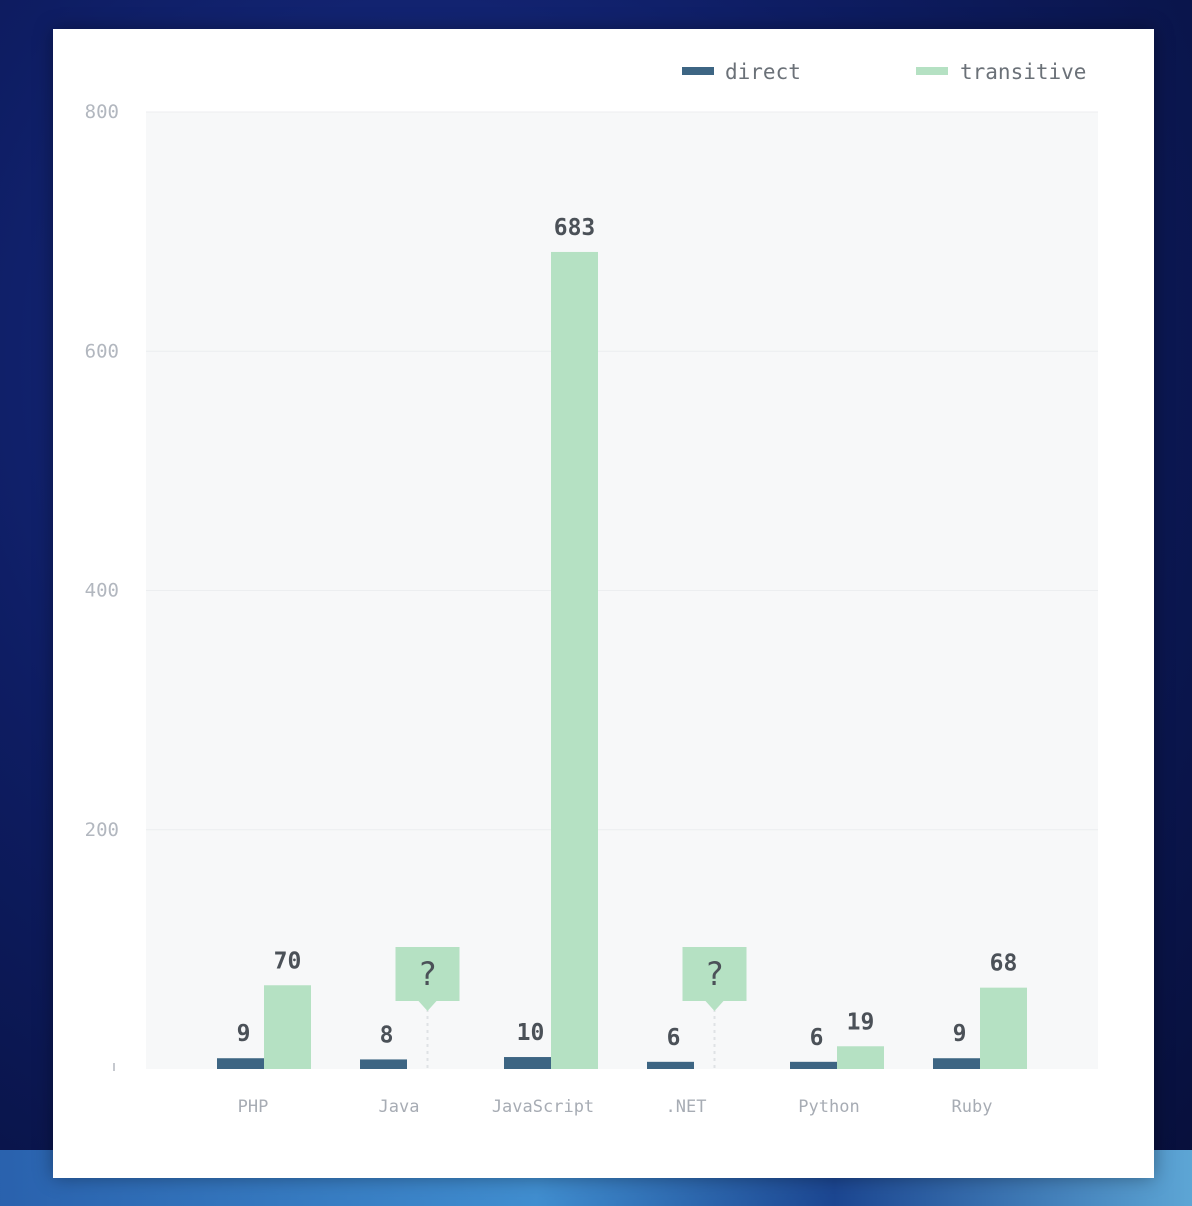  Describe the element at coordinates (1004, 964) in the screenshot. I see `bar-label-transitive: 68` at that location.